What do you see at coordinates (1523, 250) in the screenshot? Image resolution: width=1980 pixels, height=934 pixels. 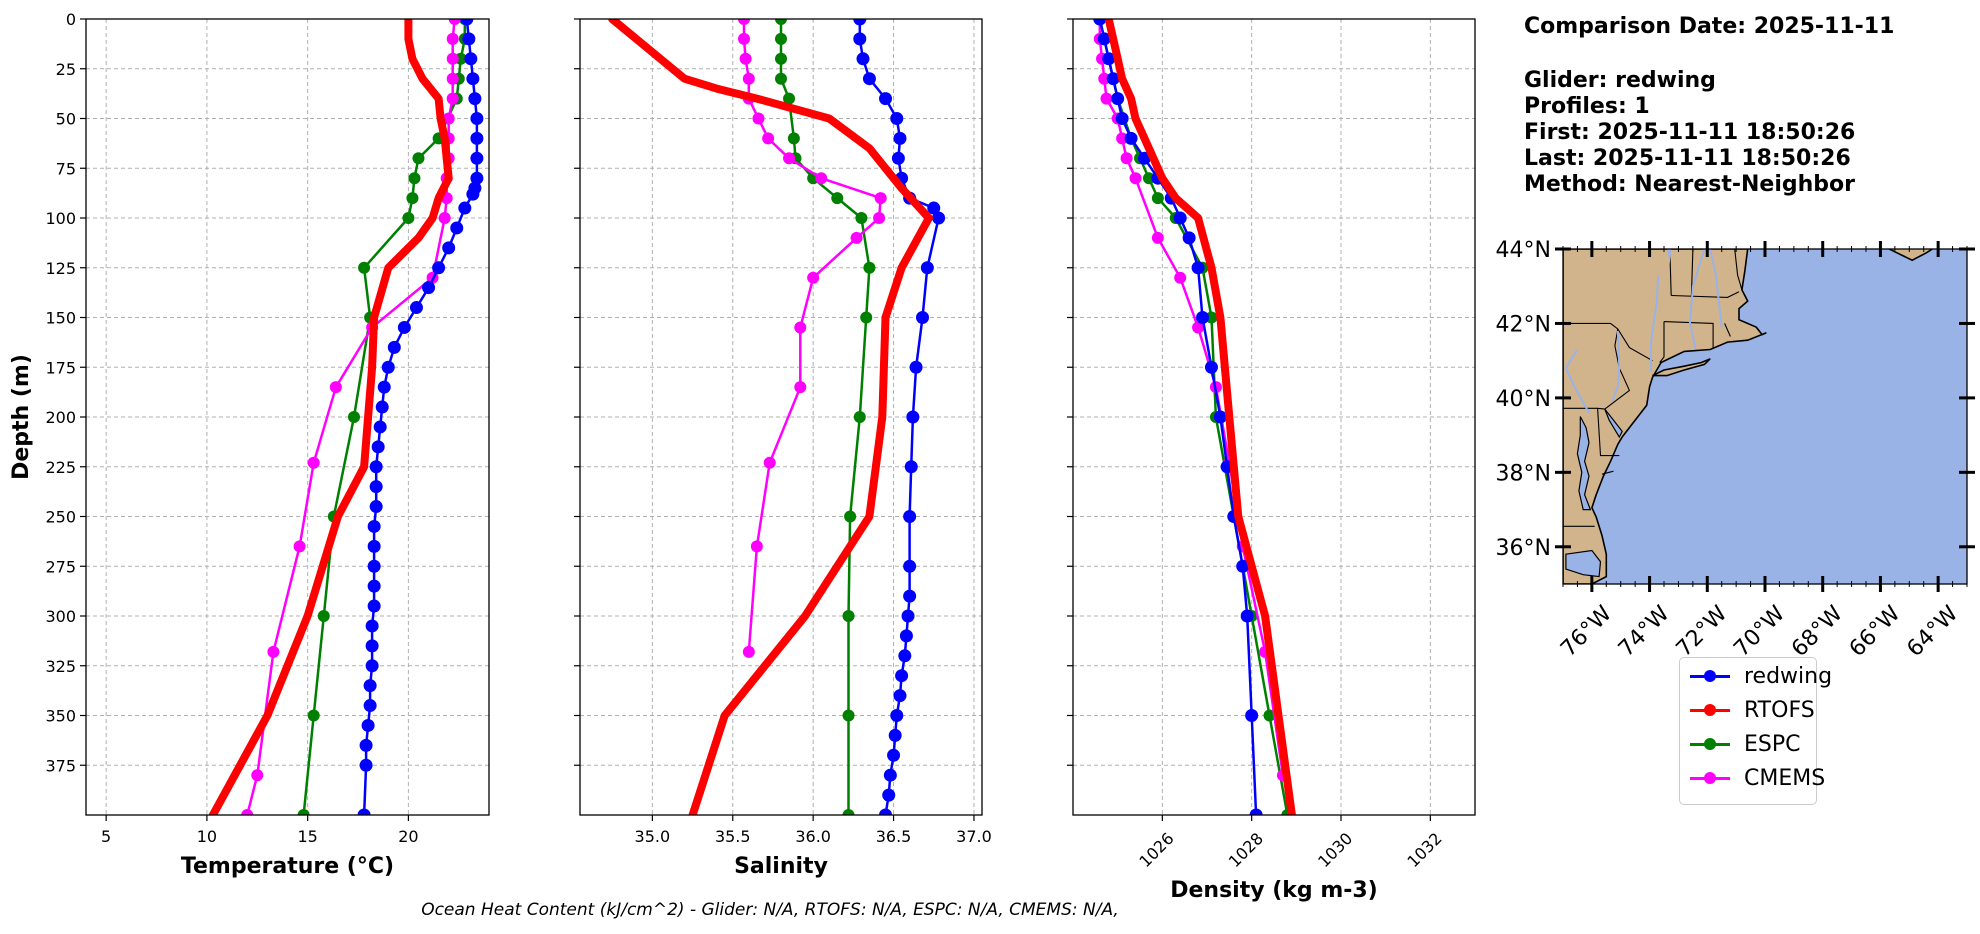 I see `map-lat-label: 44°N` at bounding box center [1523, 250].